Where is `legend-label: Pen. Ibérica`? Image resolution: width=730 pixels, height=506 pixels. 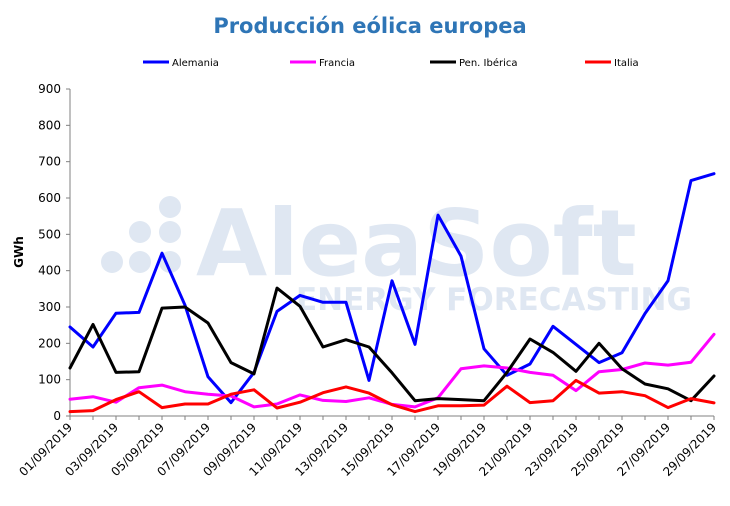
legend-label: Pen. Ibérica is located at coordinates (488, 63).